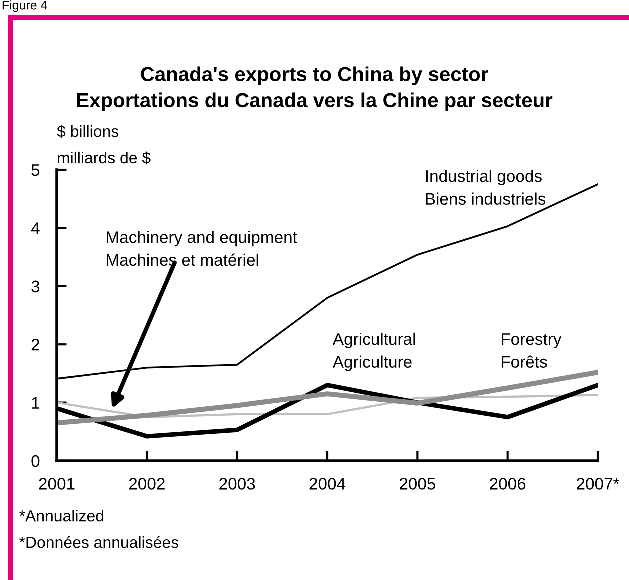 This screenshot has height=580, width=629. What do you see at coordinates (36, 345) in the screenshot?
I see `y-tick-label: 2` at bounding box center [36, 345].